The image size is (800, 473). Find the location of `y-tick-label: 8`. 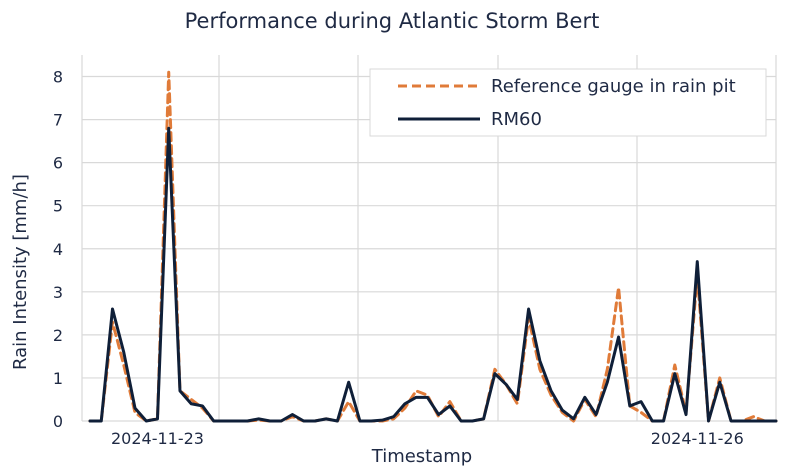

y-tick-label: 8 is located at coordinates (58, 77).